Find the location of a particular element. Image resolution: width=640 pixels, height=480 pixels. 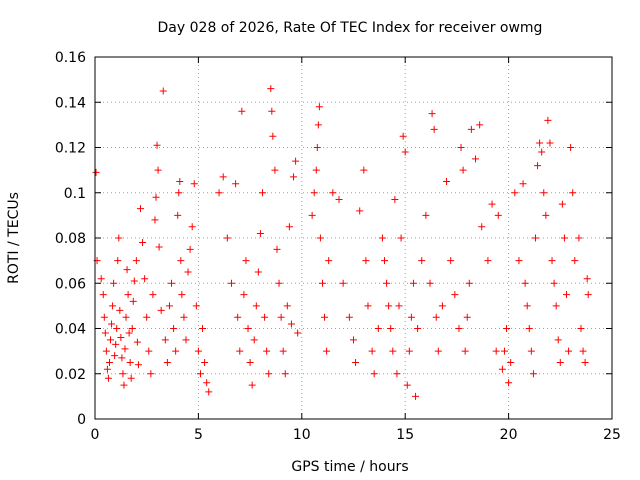

x-tick-label: 0 is located at coordinates (95, 435).